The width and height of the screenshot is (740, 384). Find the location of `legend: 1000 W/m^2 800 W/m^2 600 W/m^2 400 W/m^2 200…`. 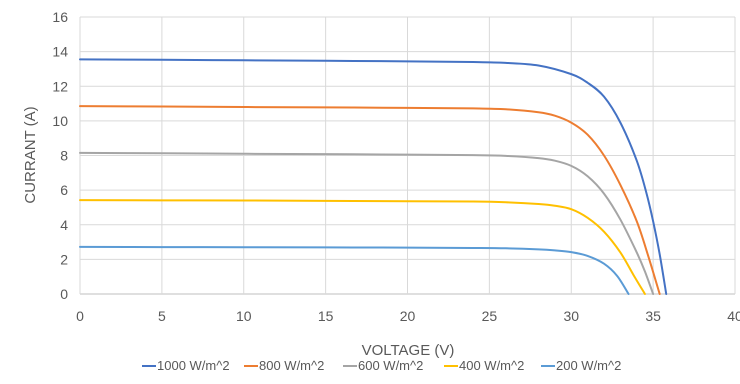

legend: 1000 W/m^2 800 W/m^2 600 W/m^2 400 W/m^2 200… is located at coordinates (381, 365).